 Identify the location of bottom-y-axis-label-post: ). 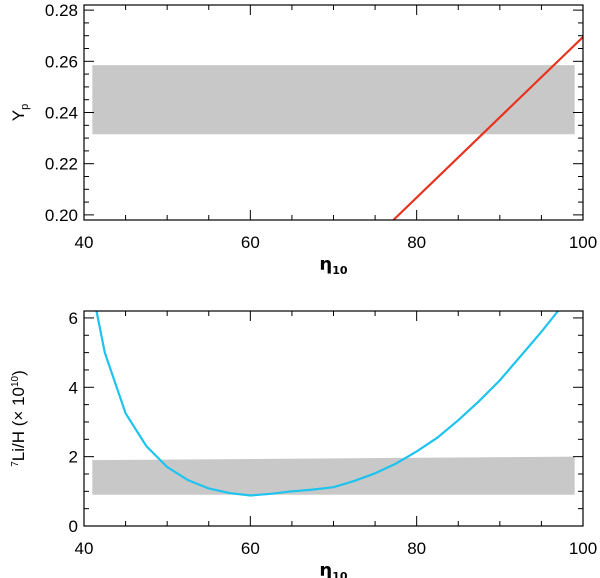
(18, 373).